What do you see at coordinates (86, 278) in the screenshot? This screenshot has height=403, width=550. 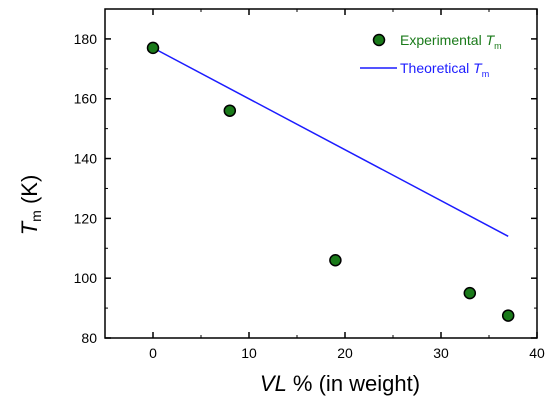 I see `y-tick-label: 100` at bounding box center [86, 278].